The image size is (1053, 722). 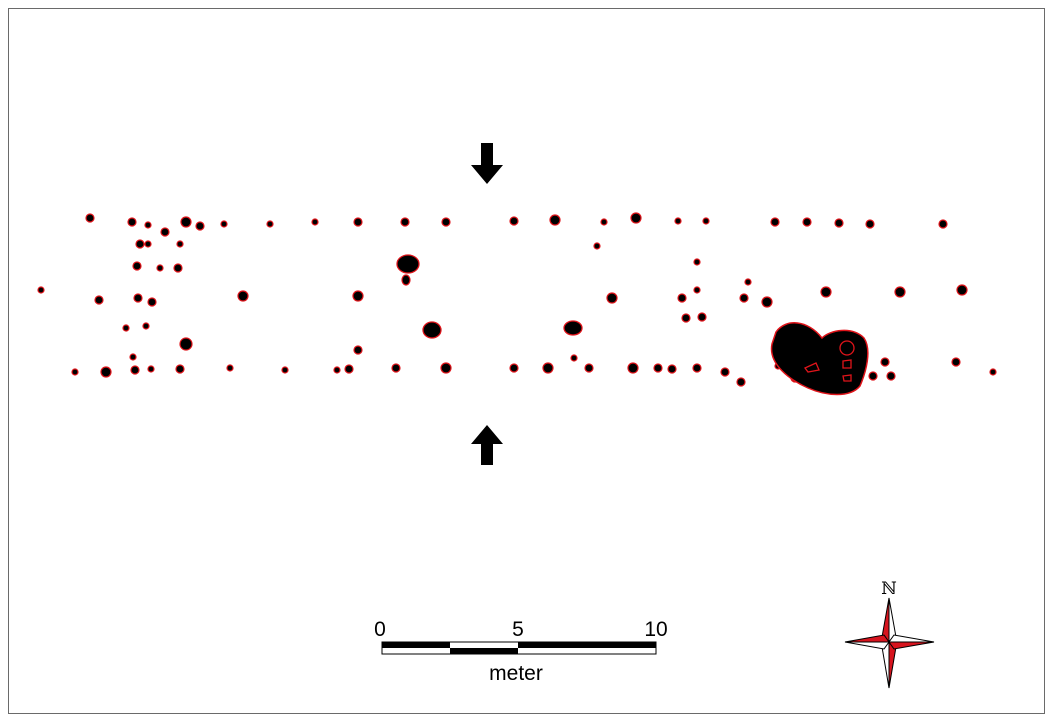 I want to click on large-pit-feature, so click(x=819, y=359).